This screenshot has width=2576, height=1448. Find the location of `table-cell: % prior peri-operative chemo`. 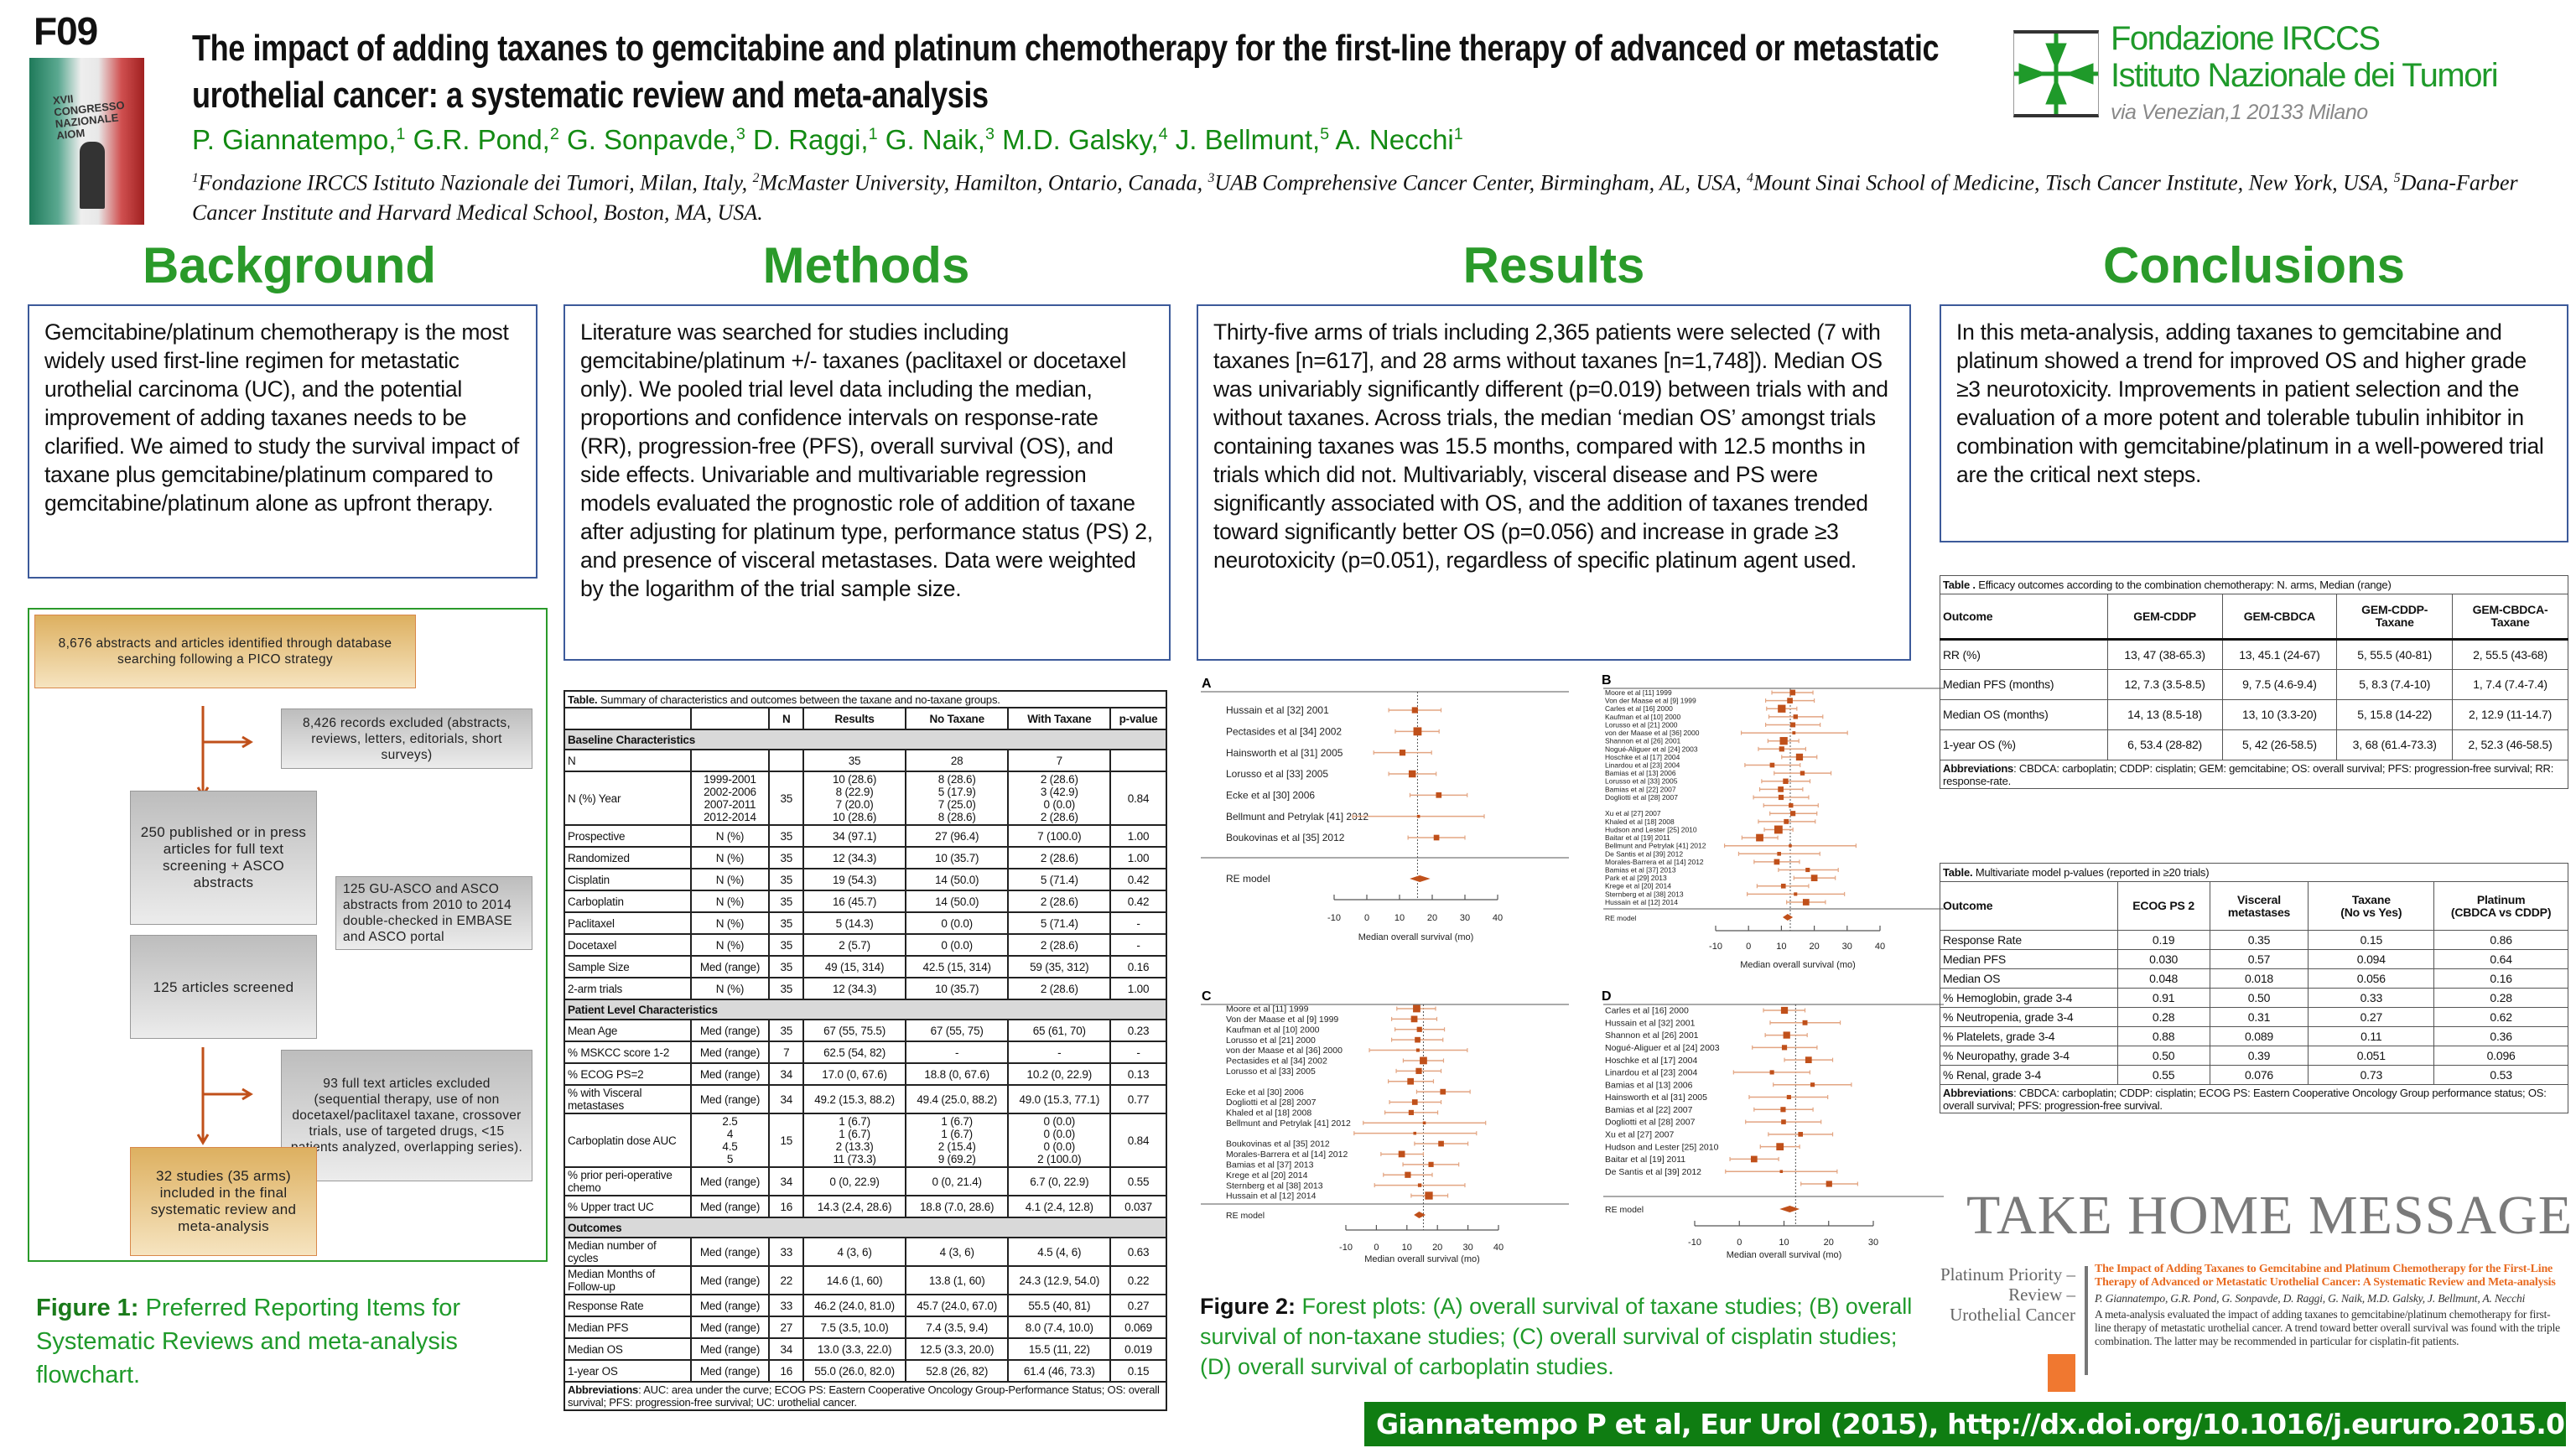

table-cell: % prior peri-operative chemo is located at coordinates (628, 1181).